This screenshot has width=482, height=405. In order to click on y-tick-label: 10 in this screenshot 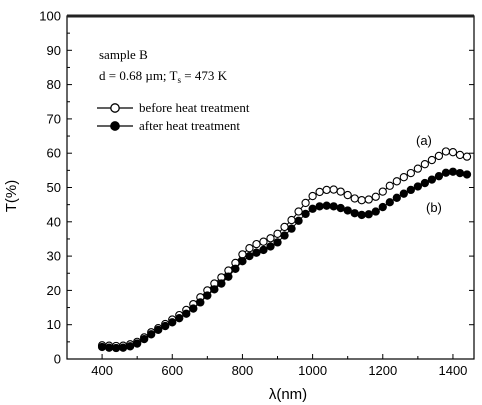, I will do `click(54, 324)`.